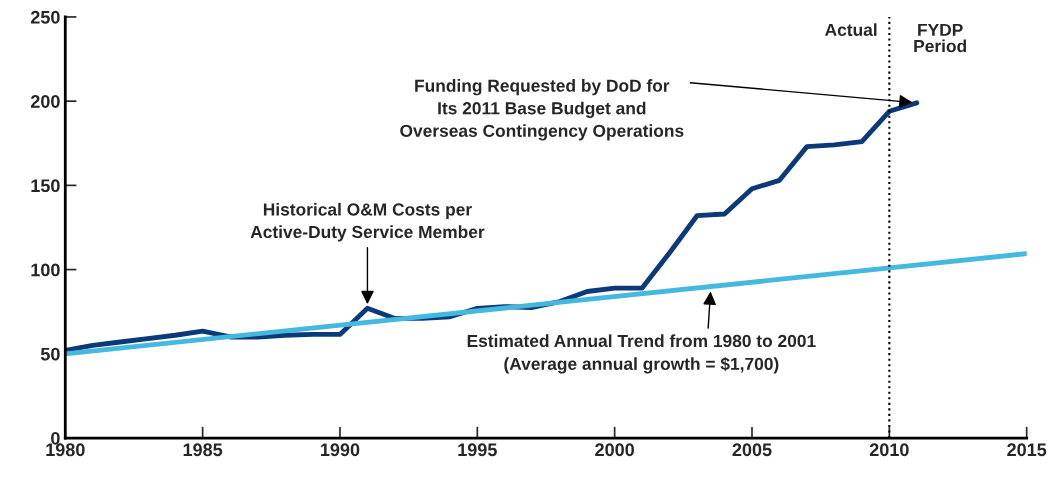  I want to click on annotation: Actual, so click(851, 30).